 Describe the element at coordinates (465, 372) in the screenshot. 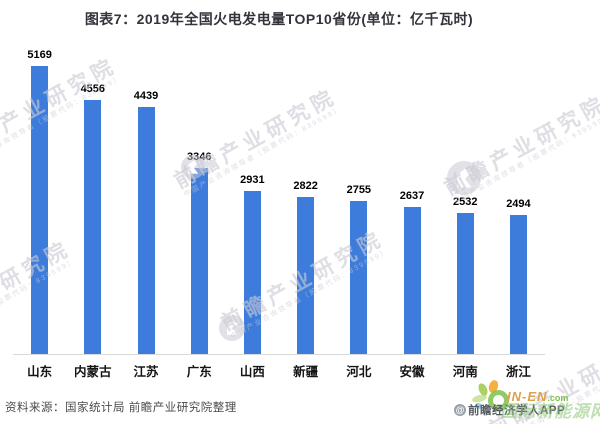

I see `x-axis-label: 河南` at that location.